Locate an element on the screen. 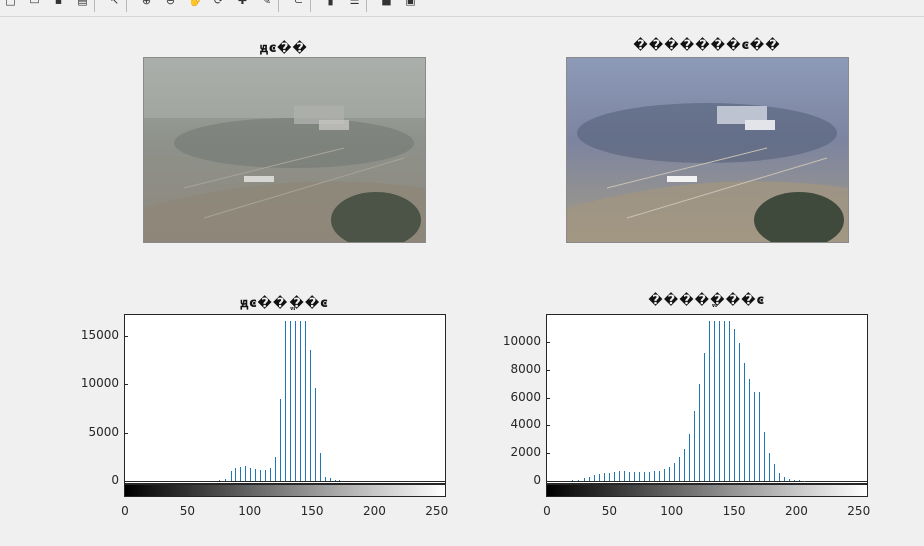 This screenshot has height=546, width=924. insert-colorbar-icon: ▮ is located at coordinates (330, 3).